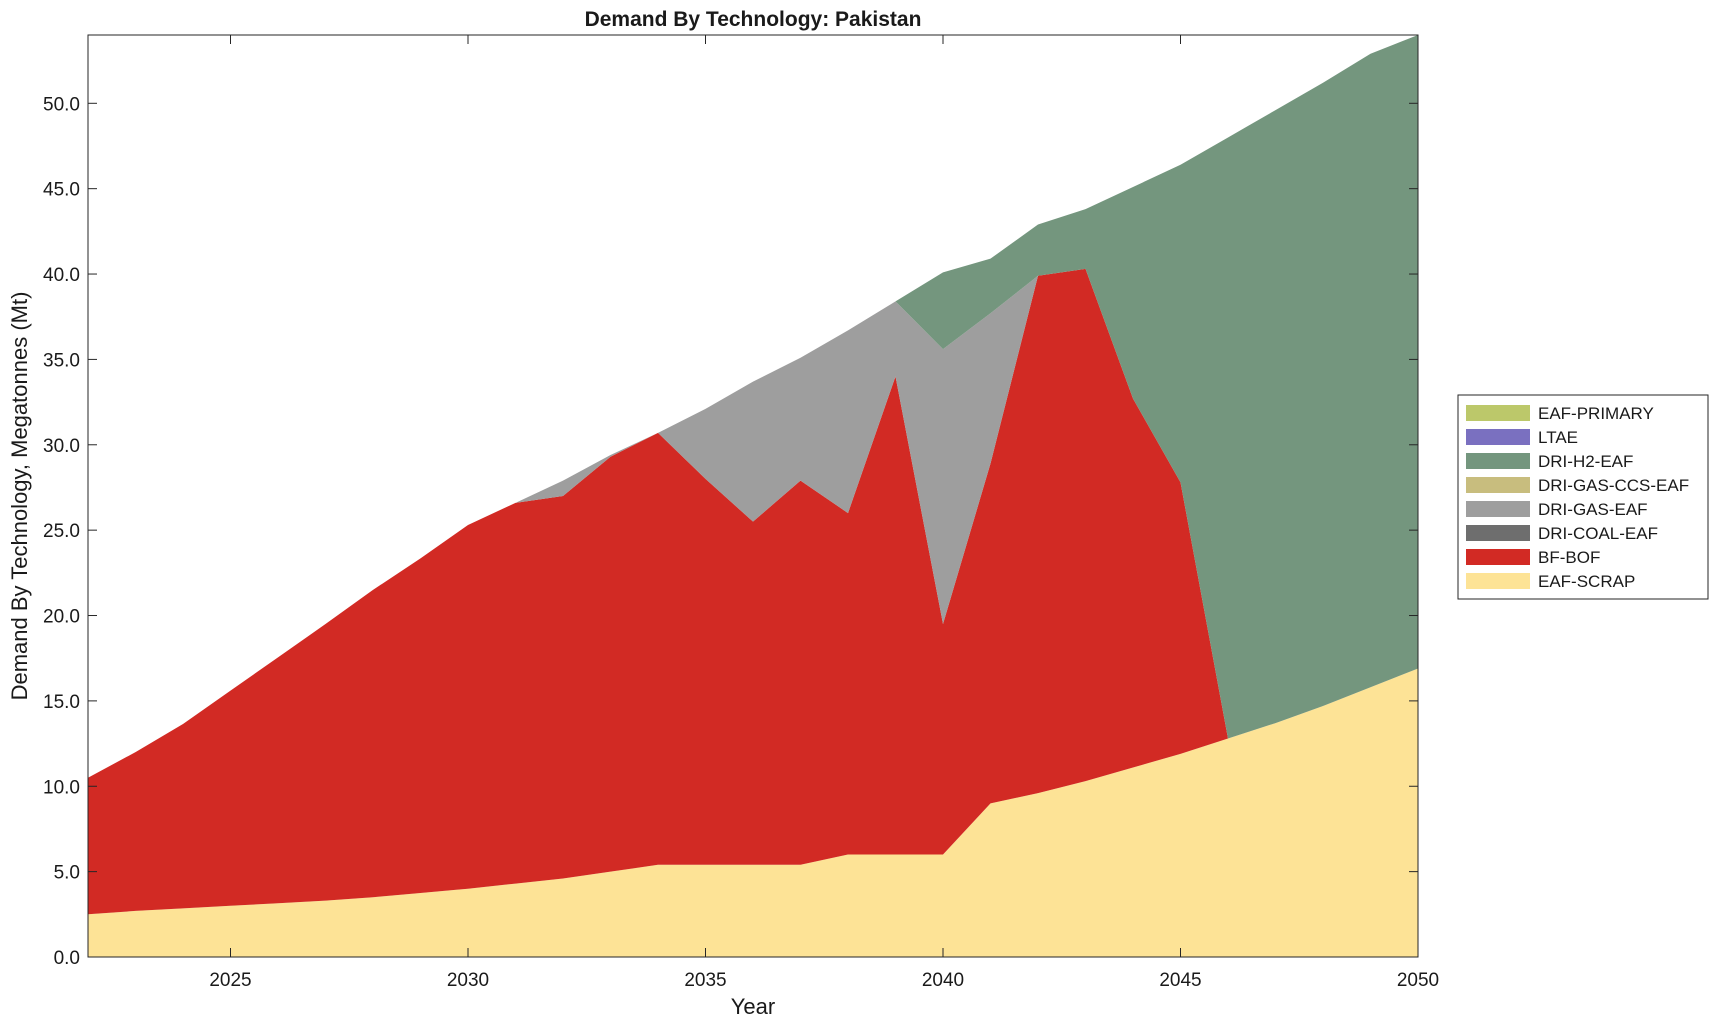  What do you see at coordinates (1585, 461) in the screenshot?
I see `legend-label: DRI-H2-EAF` at bounding box center [1585, 461].